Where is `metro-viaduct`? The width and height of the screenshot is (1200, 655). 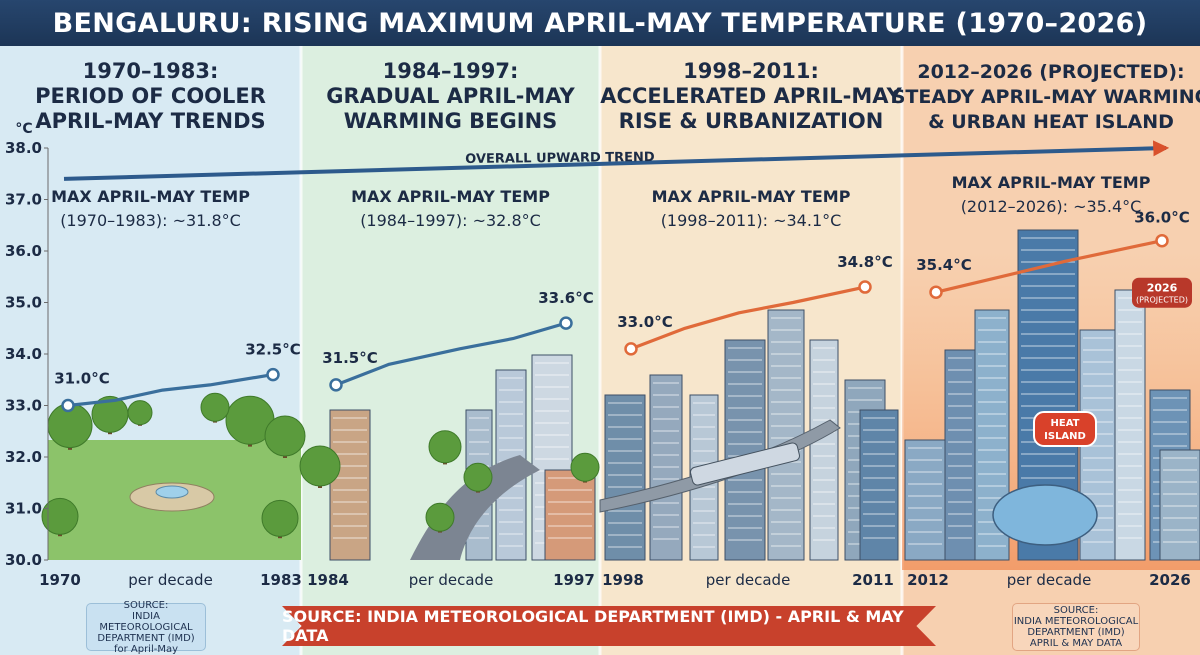
metro-viaduct is located at coordinates (720, 466).